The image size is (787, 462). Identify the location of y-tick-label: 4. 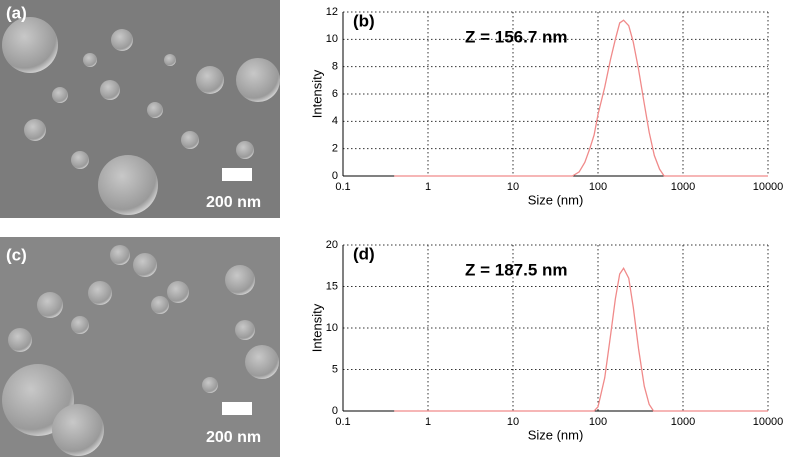
(335, 121).